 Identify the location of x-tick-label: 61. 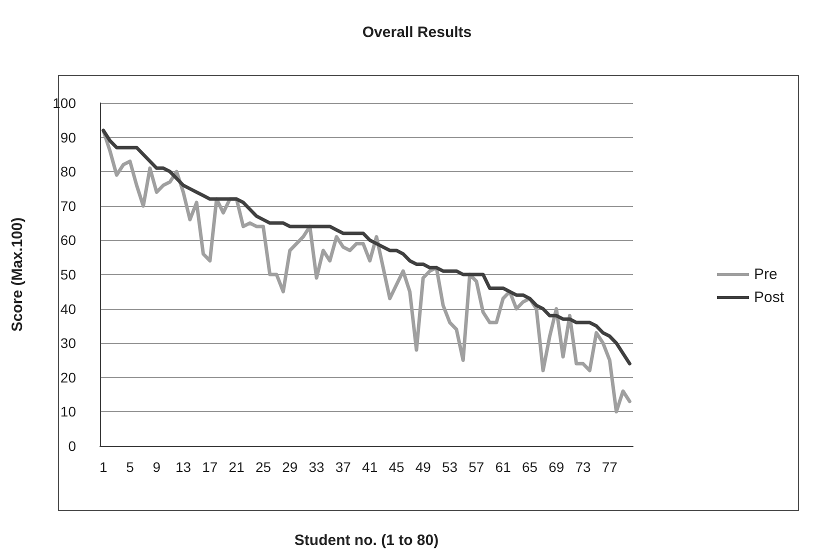
(503, 467).